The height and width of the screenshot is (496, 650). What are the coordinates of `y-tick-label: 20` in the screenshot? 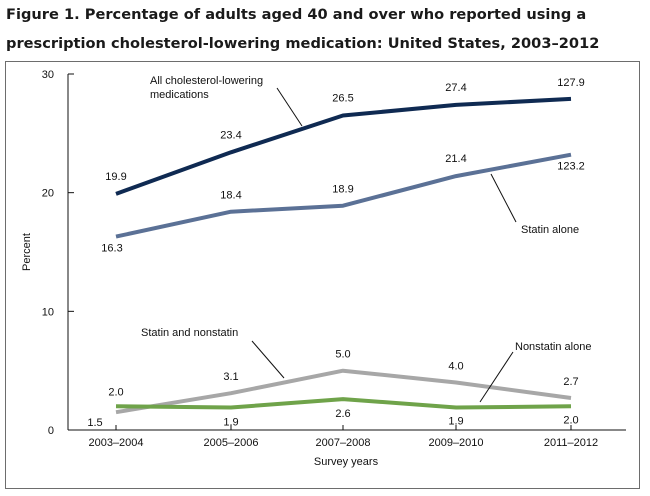 It's located at (48, 194).